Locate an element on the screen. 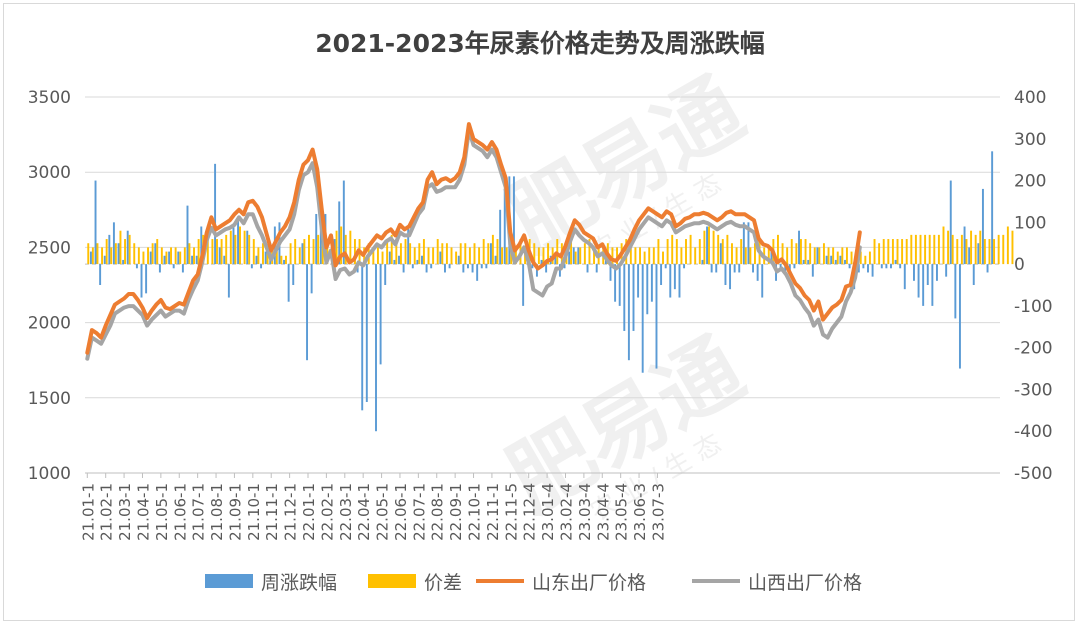  x-tick-label: 22.10-1 is located at coordinates (475, 512).